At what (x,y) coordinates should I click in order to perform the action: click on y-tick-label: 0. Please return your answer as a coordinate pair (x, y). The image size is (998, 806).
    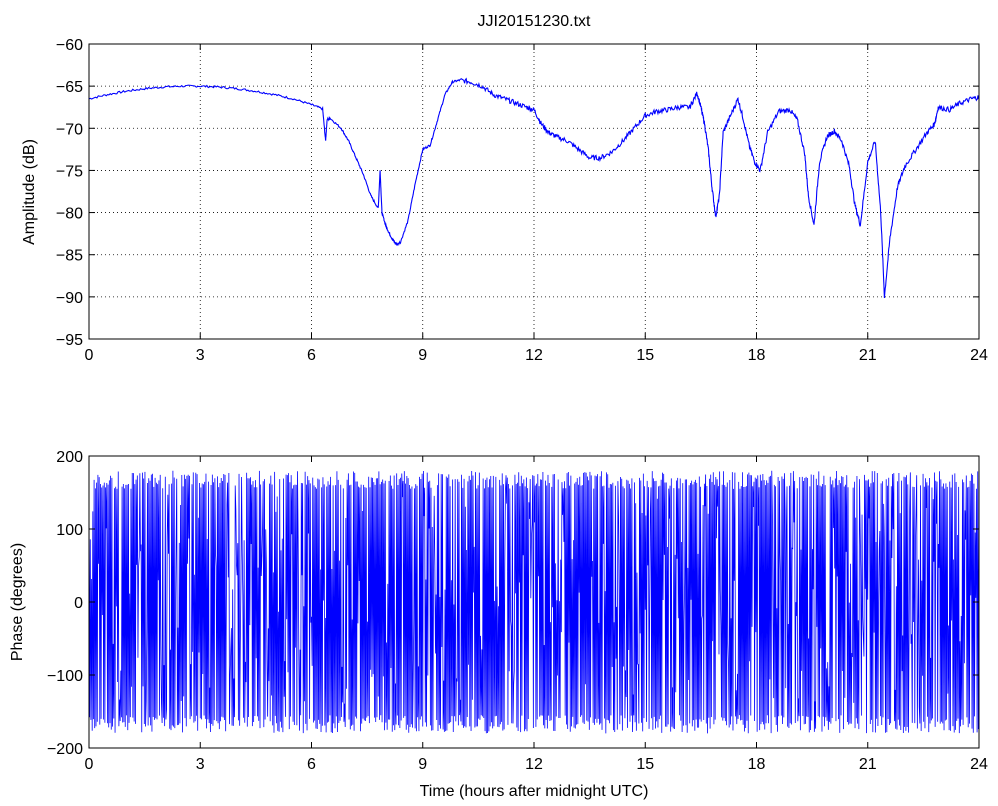
    Looking at the image, I should click on (78, 603).